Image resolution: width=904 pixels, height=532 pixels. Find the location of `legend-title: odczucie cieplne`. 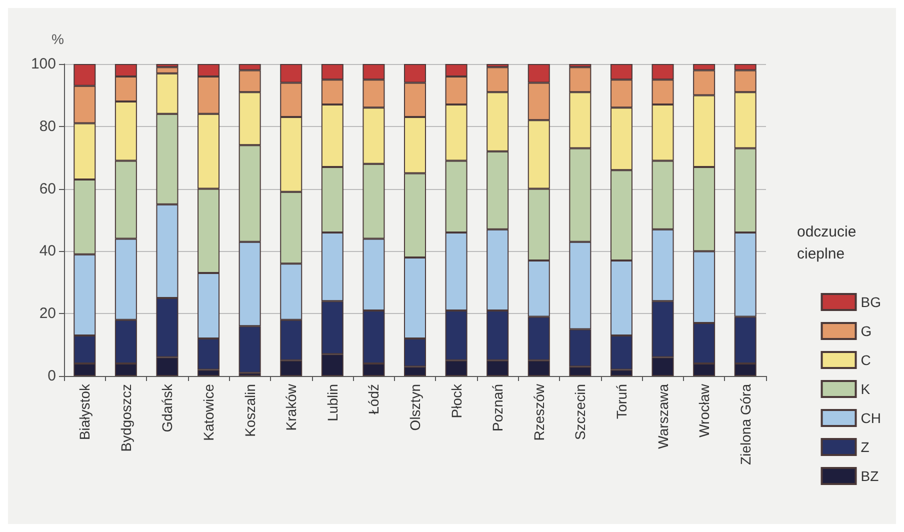

legend-title: odczucie cieplne is located at coordinates (828, 243).